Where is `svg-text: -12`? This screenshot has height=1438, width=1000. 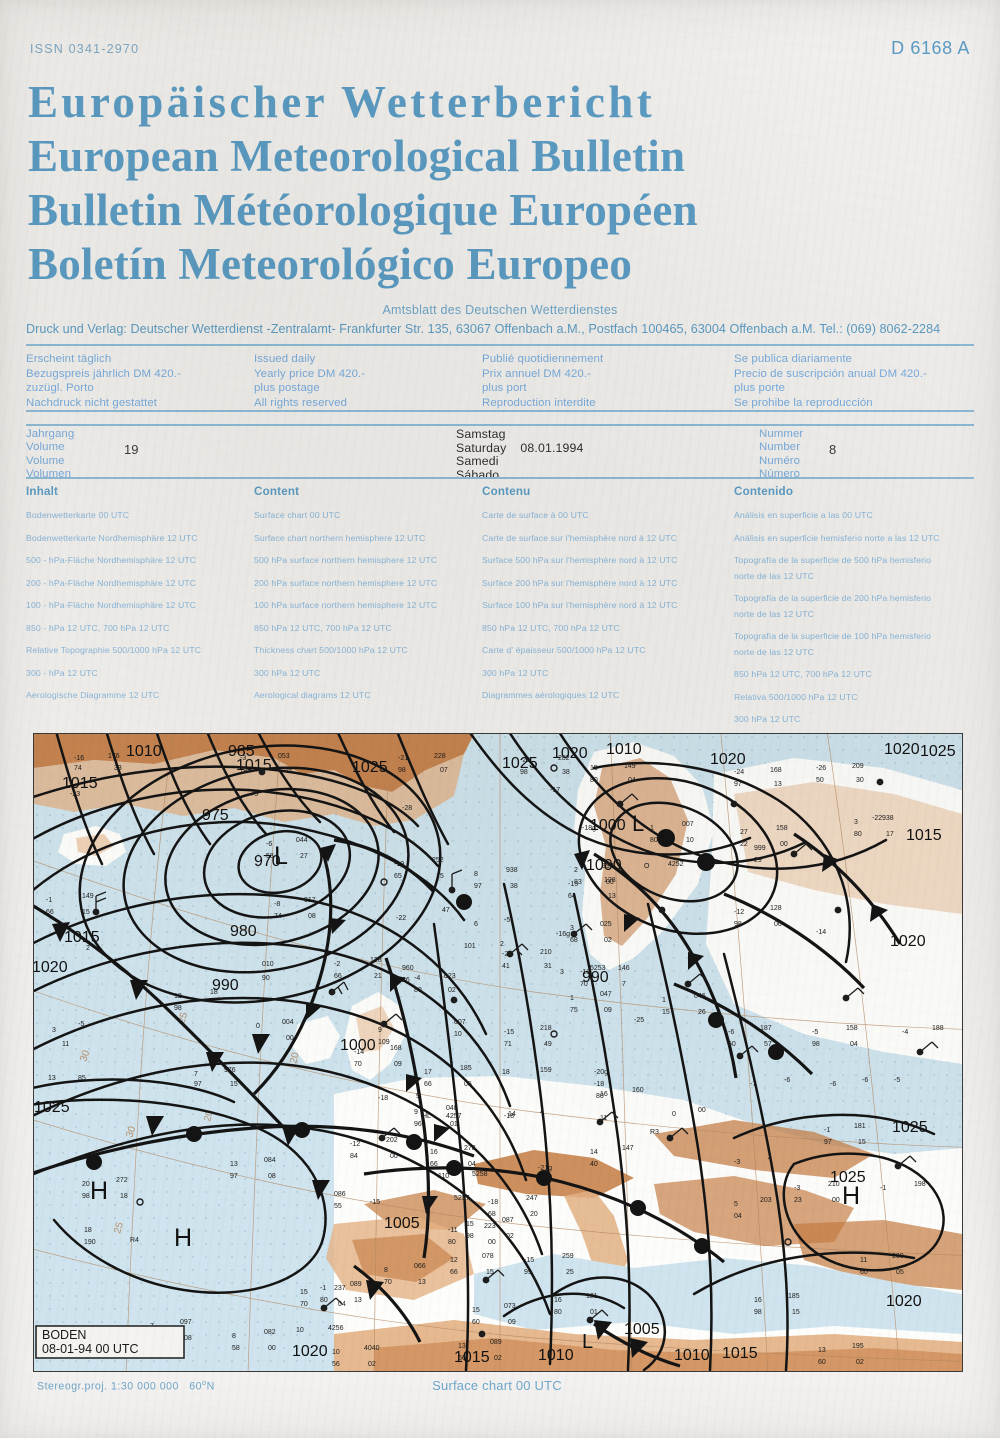
svg-text: -12 is located at coordinates (739, 912).